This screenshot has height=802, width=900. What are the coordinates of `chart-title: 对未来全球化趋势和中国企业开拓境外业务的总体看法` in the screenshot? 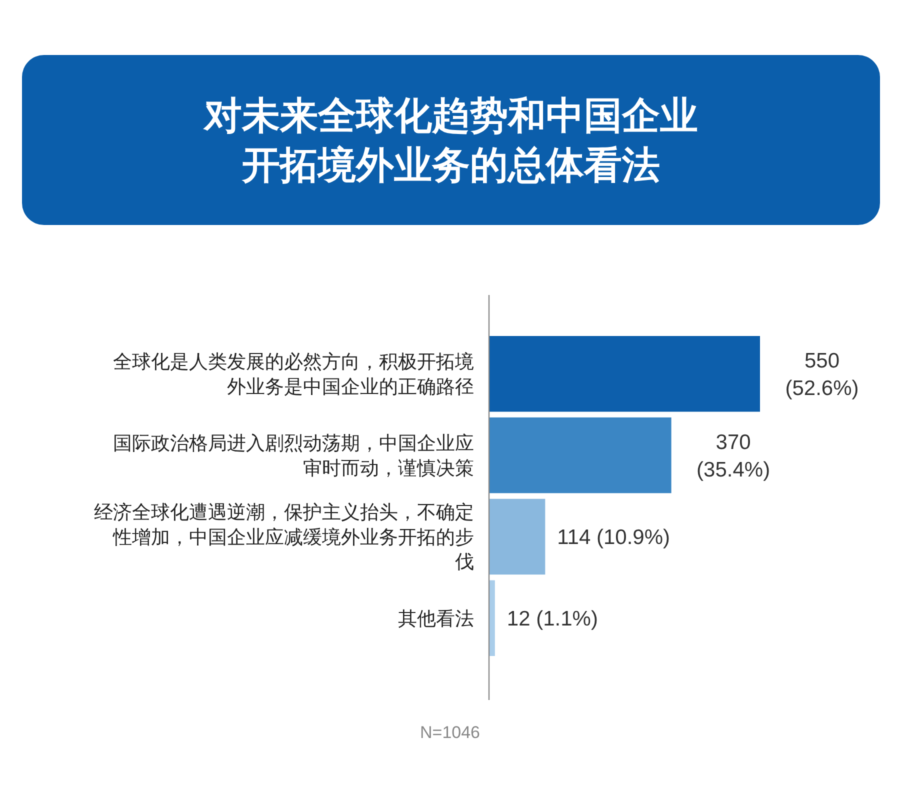 It's located at (450, 140).